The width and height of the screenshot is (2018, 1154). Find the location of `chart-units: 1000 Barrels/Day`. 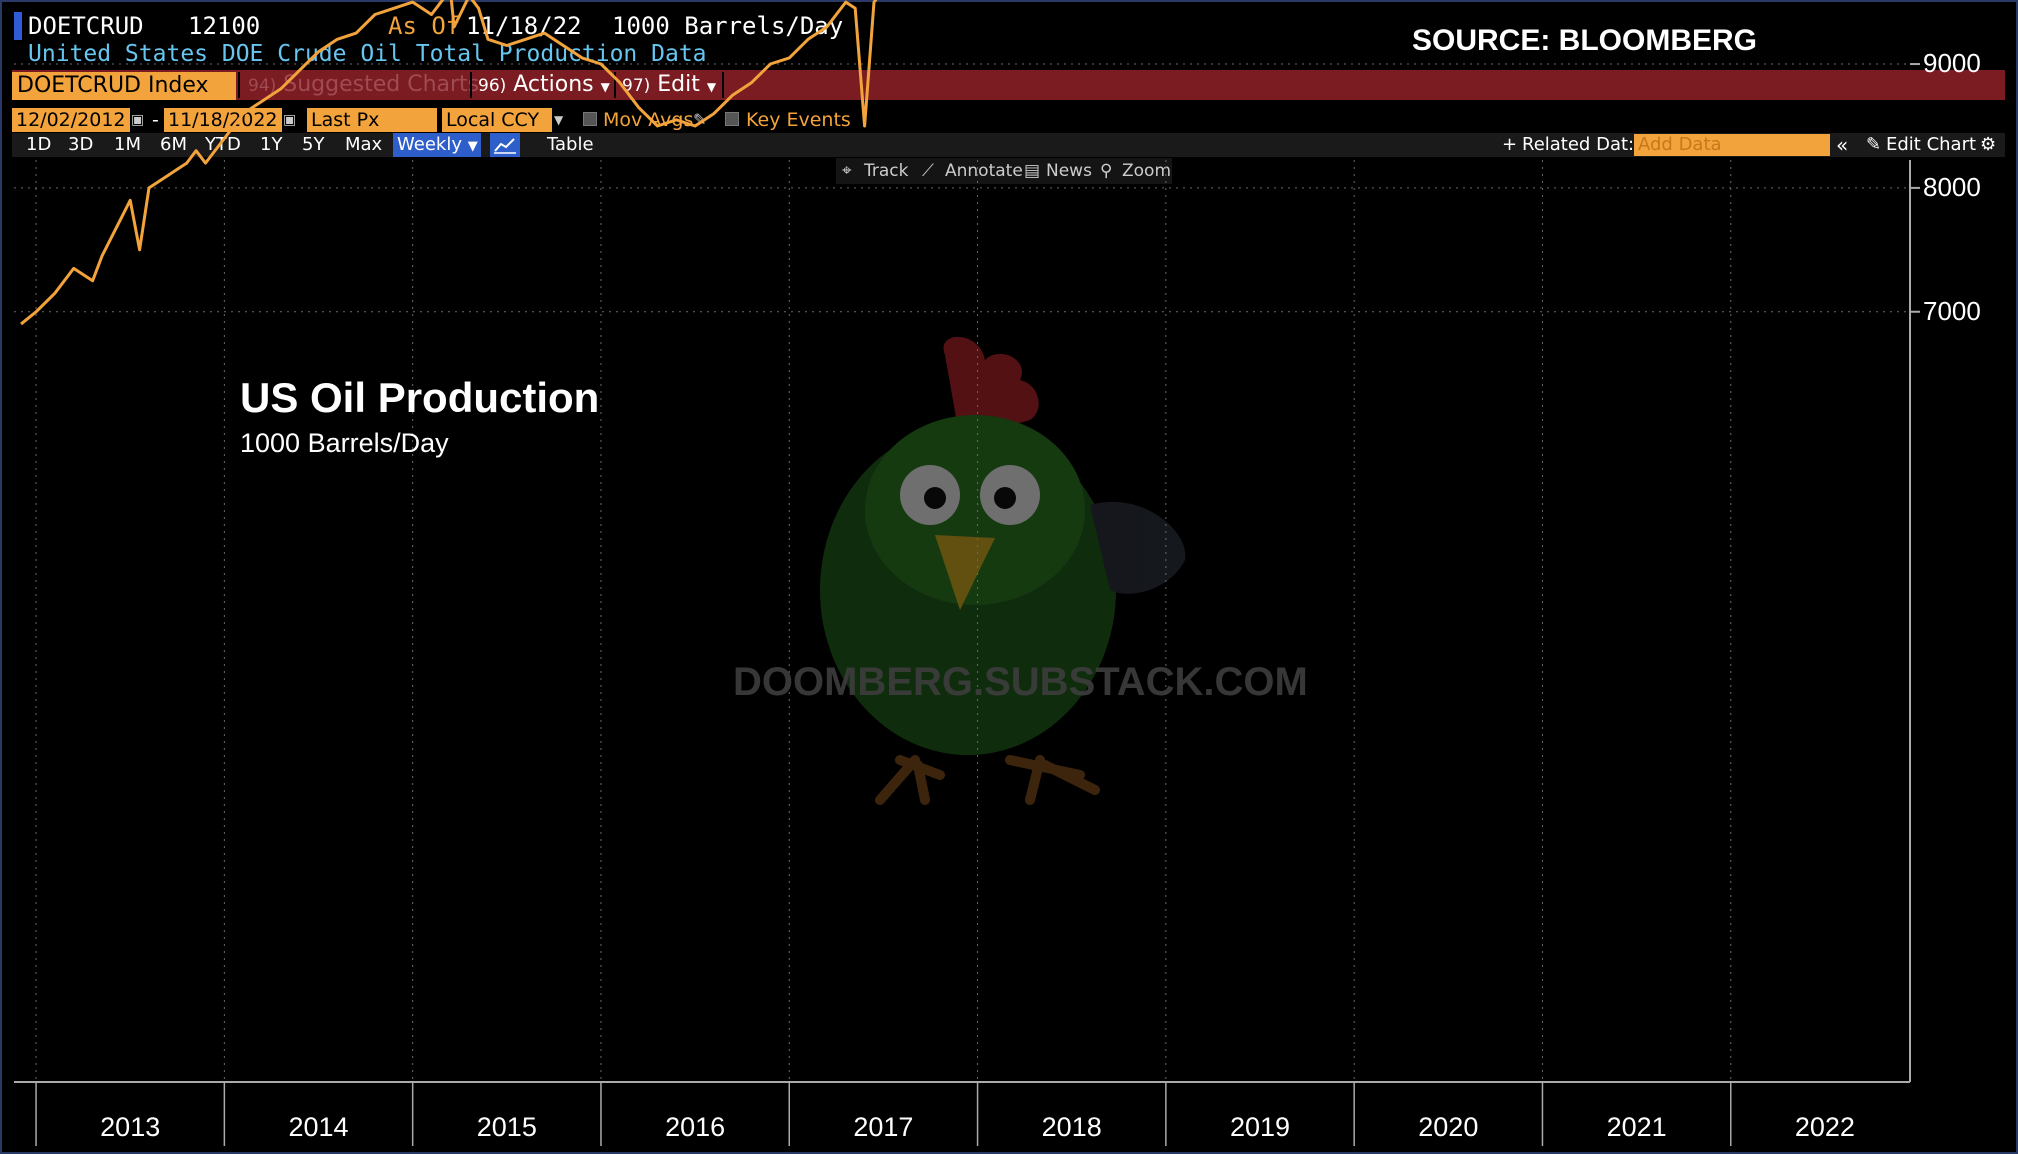

chart-units: 1000 Barrels/Day is located at coordinates (344, 443).